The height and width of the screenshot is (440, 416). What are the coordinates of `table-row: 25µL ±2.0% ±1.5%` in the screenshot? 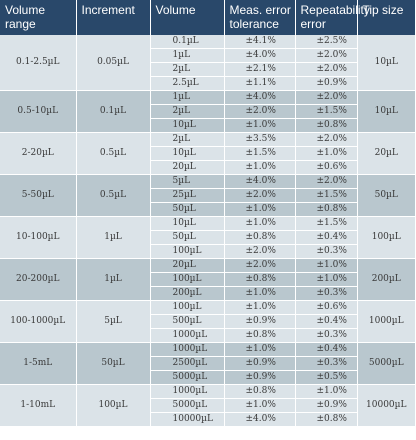 It's located at (207, 195).